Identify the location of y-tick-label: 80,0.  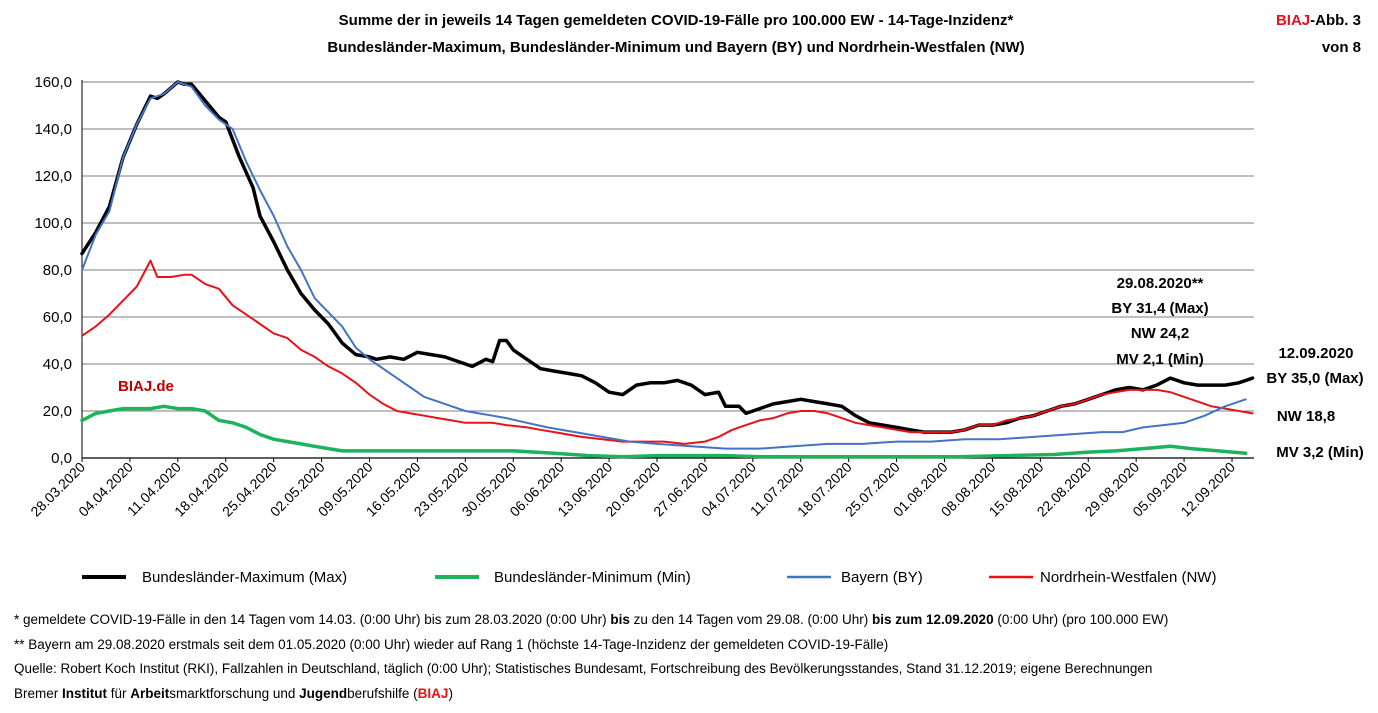
(57, 270).